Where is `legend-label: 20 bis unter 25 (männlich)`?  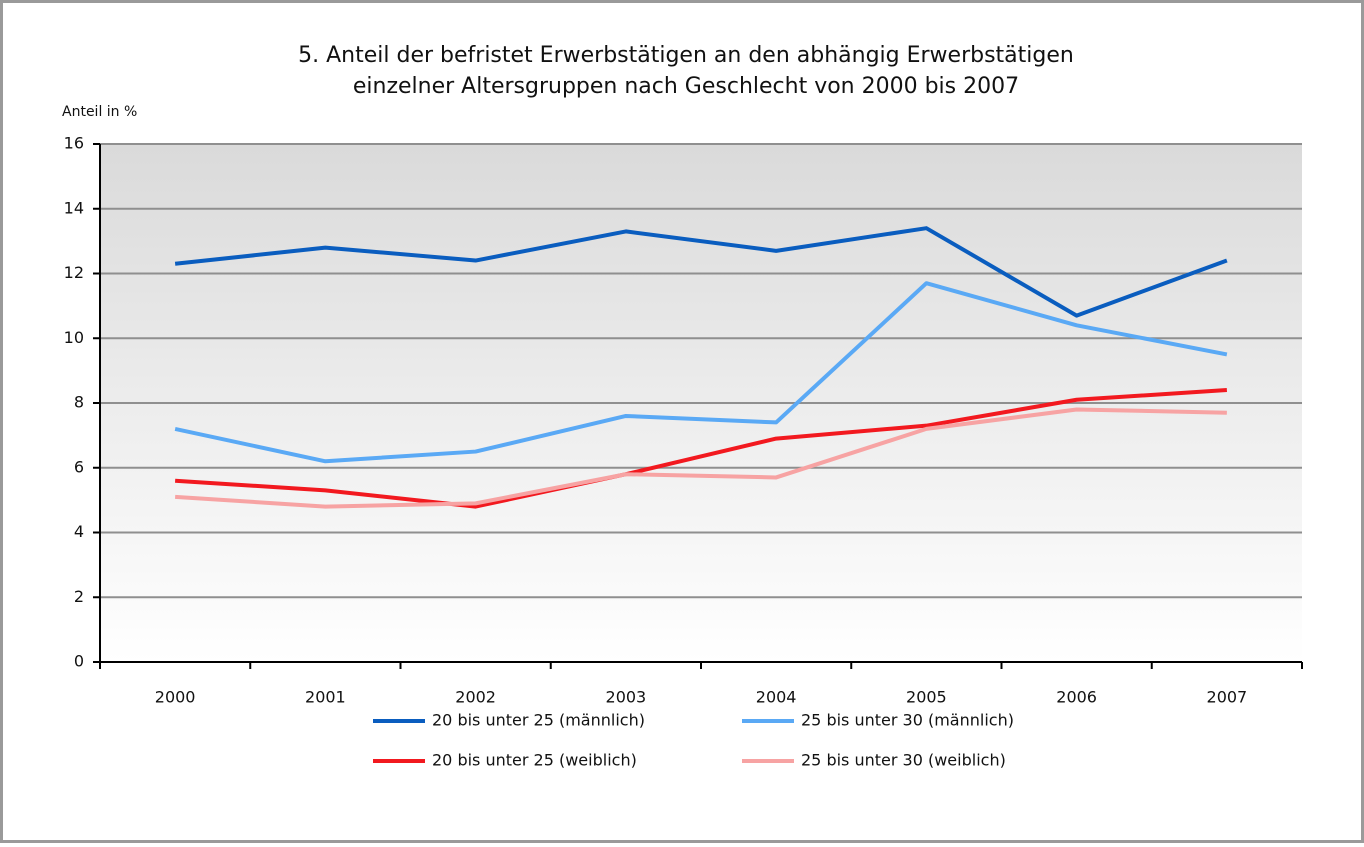
legend-label: 20 bis unter 25 (männlich) is located at coordinates (538, 720).